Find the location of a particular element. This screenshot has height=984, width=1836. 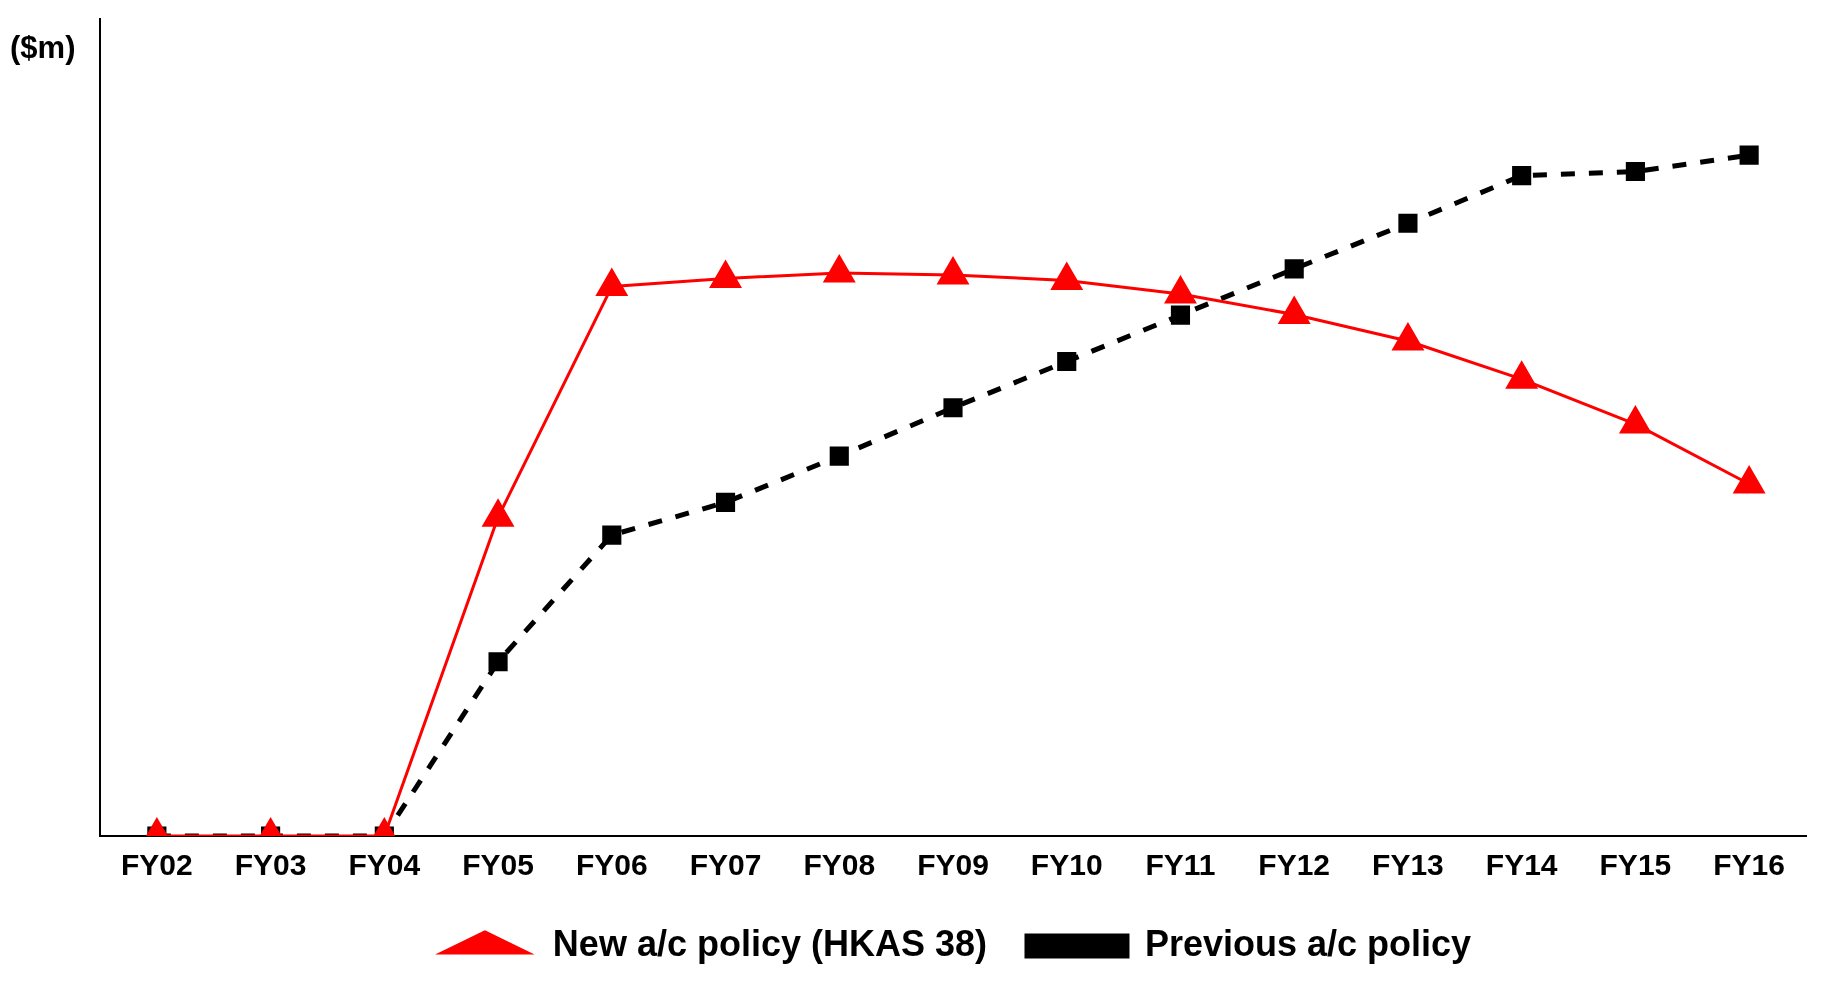

legend-label: New a/c policy (HKAS 38) is located at coordinates (769, 943).